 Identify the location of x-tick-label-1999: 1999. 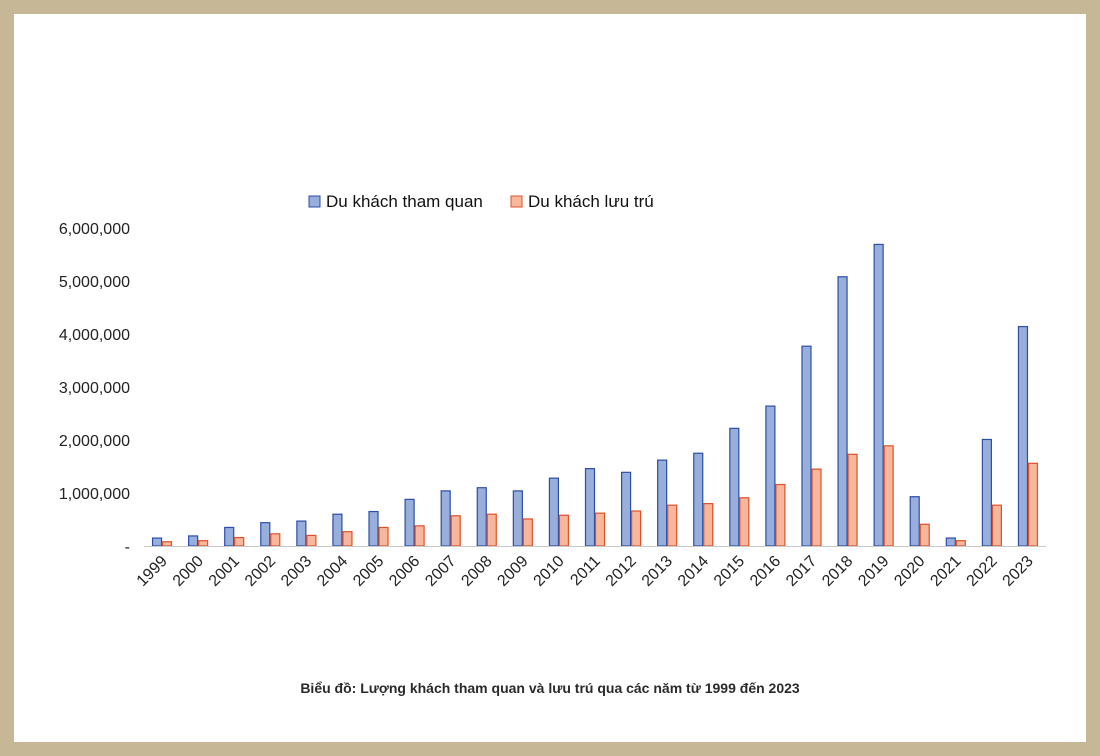
(152, 571).